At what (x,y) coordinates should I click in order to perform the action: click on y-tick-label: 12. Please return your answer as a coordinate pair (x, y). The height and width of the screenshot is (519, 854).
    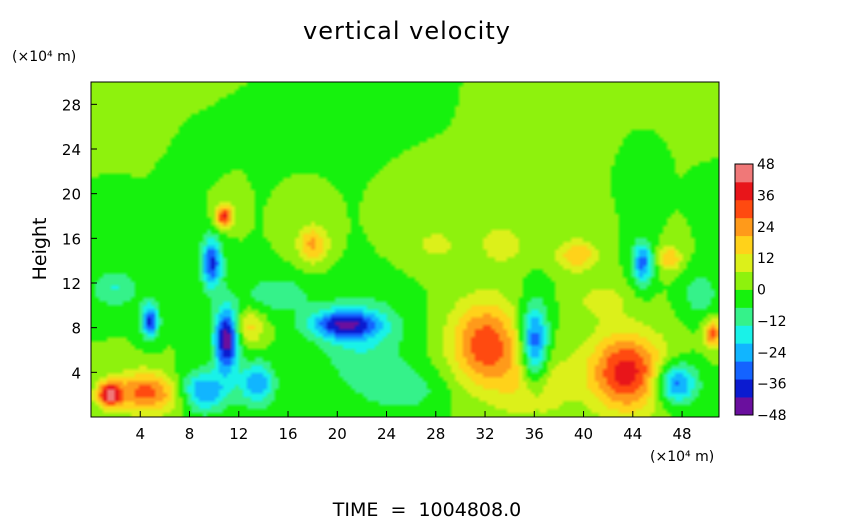
    Looking at the image, I should click on (71, 284).